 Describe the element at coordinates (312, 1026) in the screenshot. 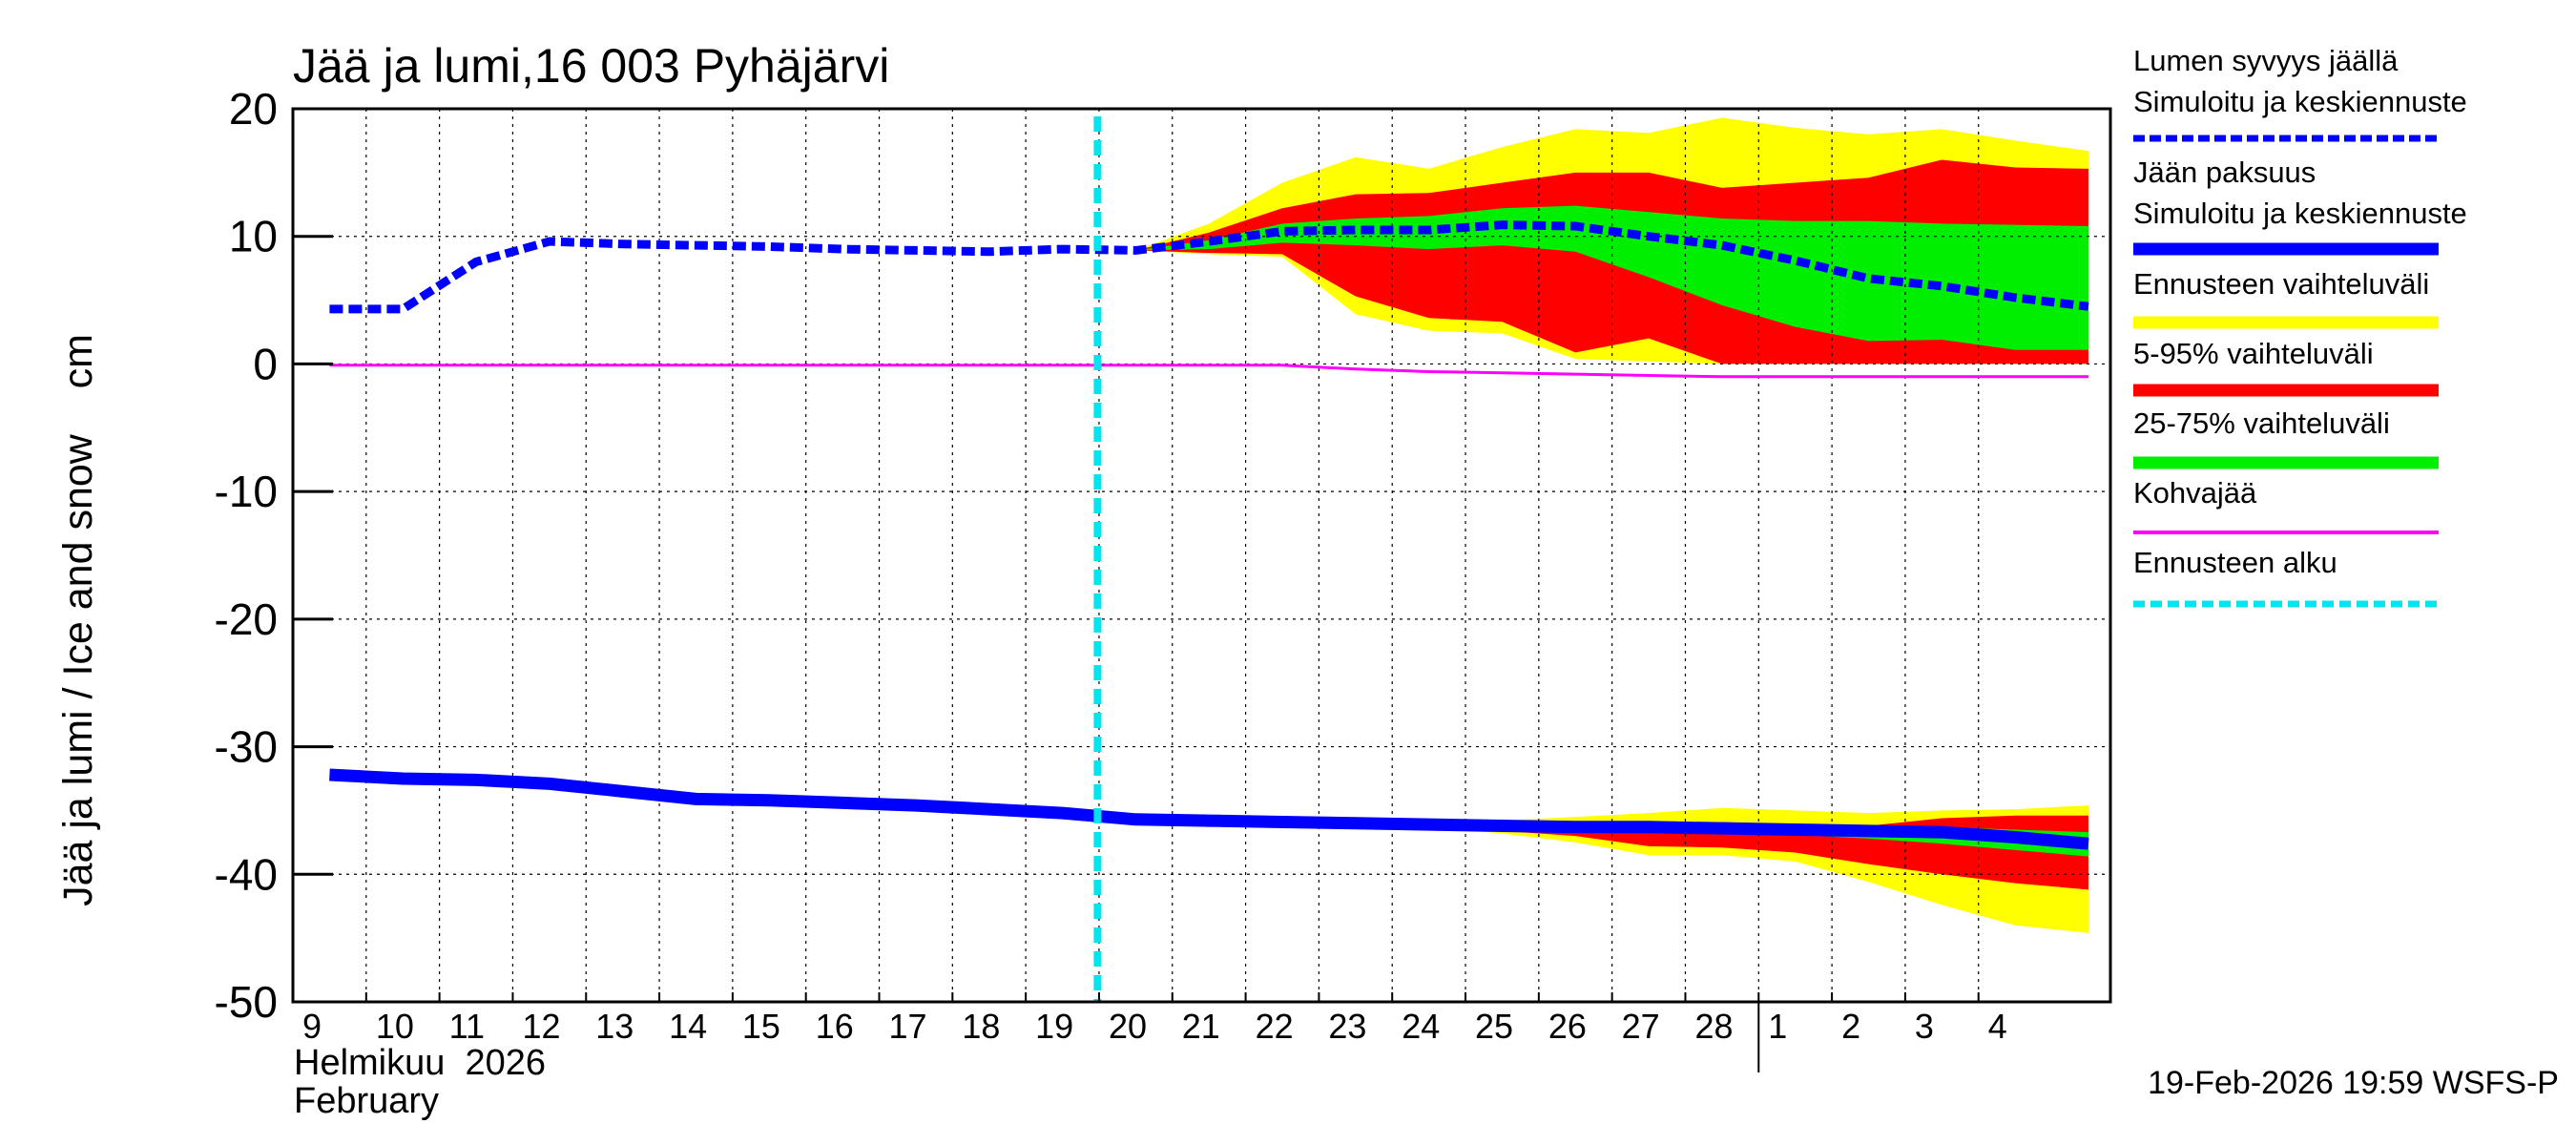

I see `x-tick-label: 9` at that location.